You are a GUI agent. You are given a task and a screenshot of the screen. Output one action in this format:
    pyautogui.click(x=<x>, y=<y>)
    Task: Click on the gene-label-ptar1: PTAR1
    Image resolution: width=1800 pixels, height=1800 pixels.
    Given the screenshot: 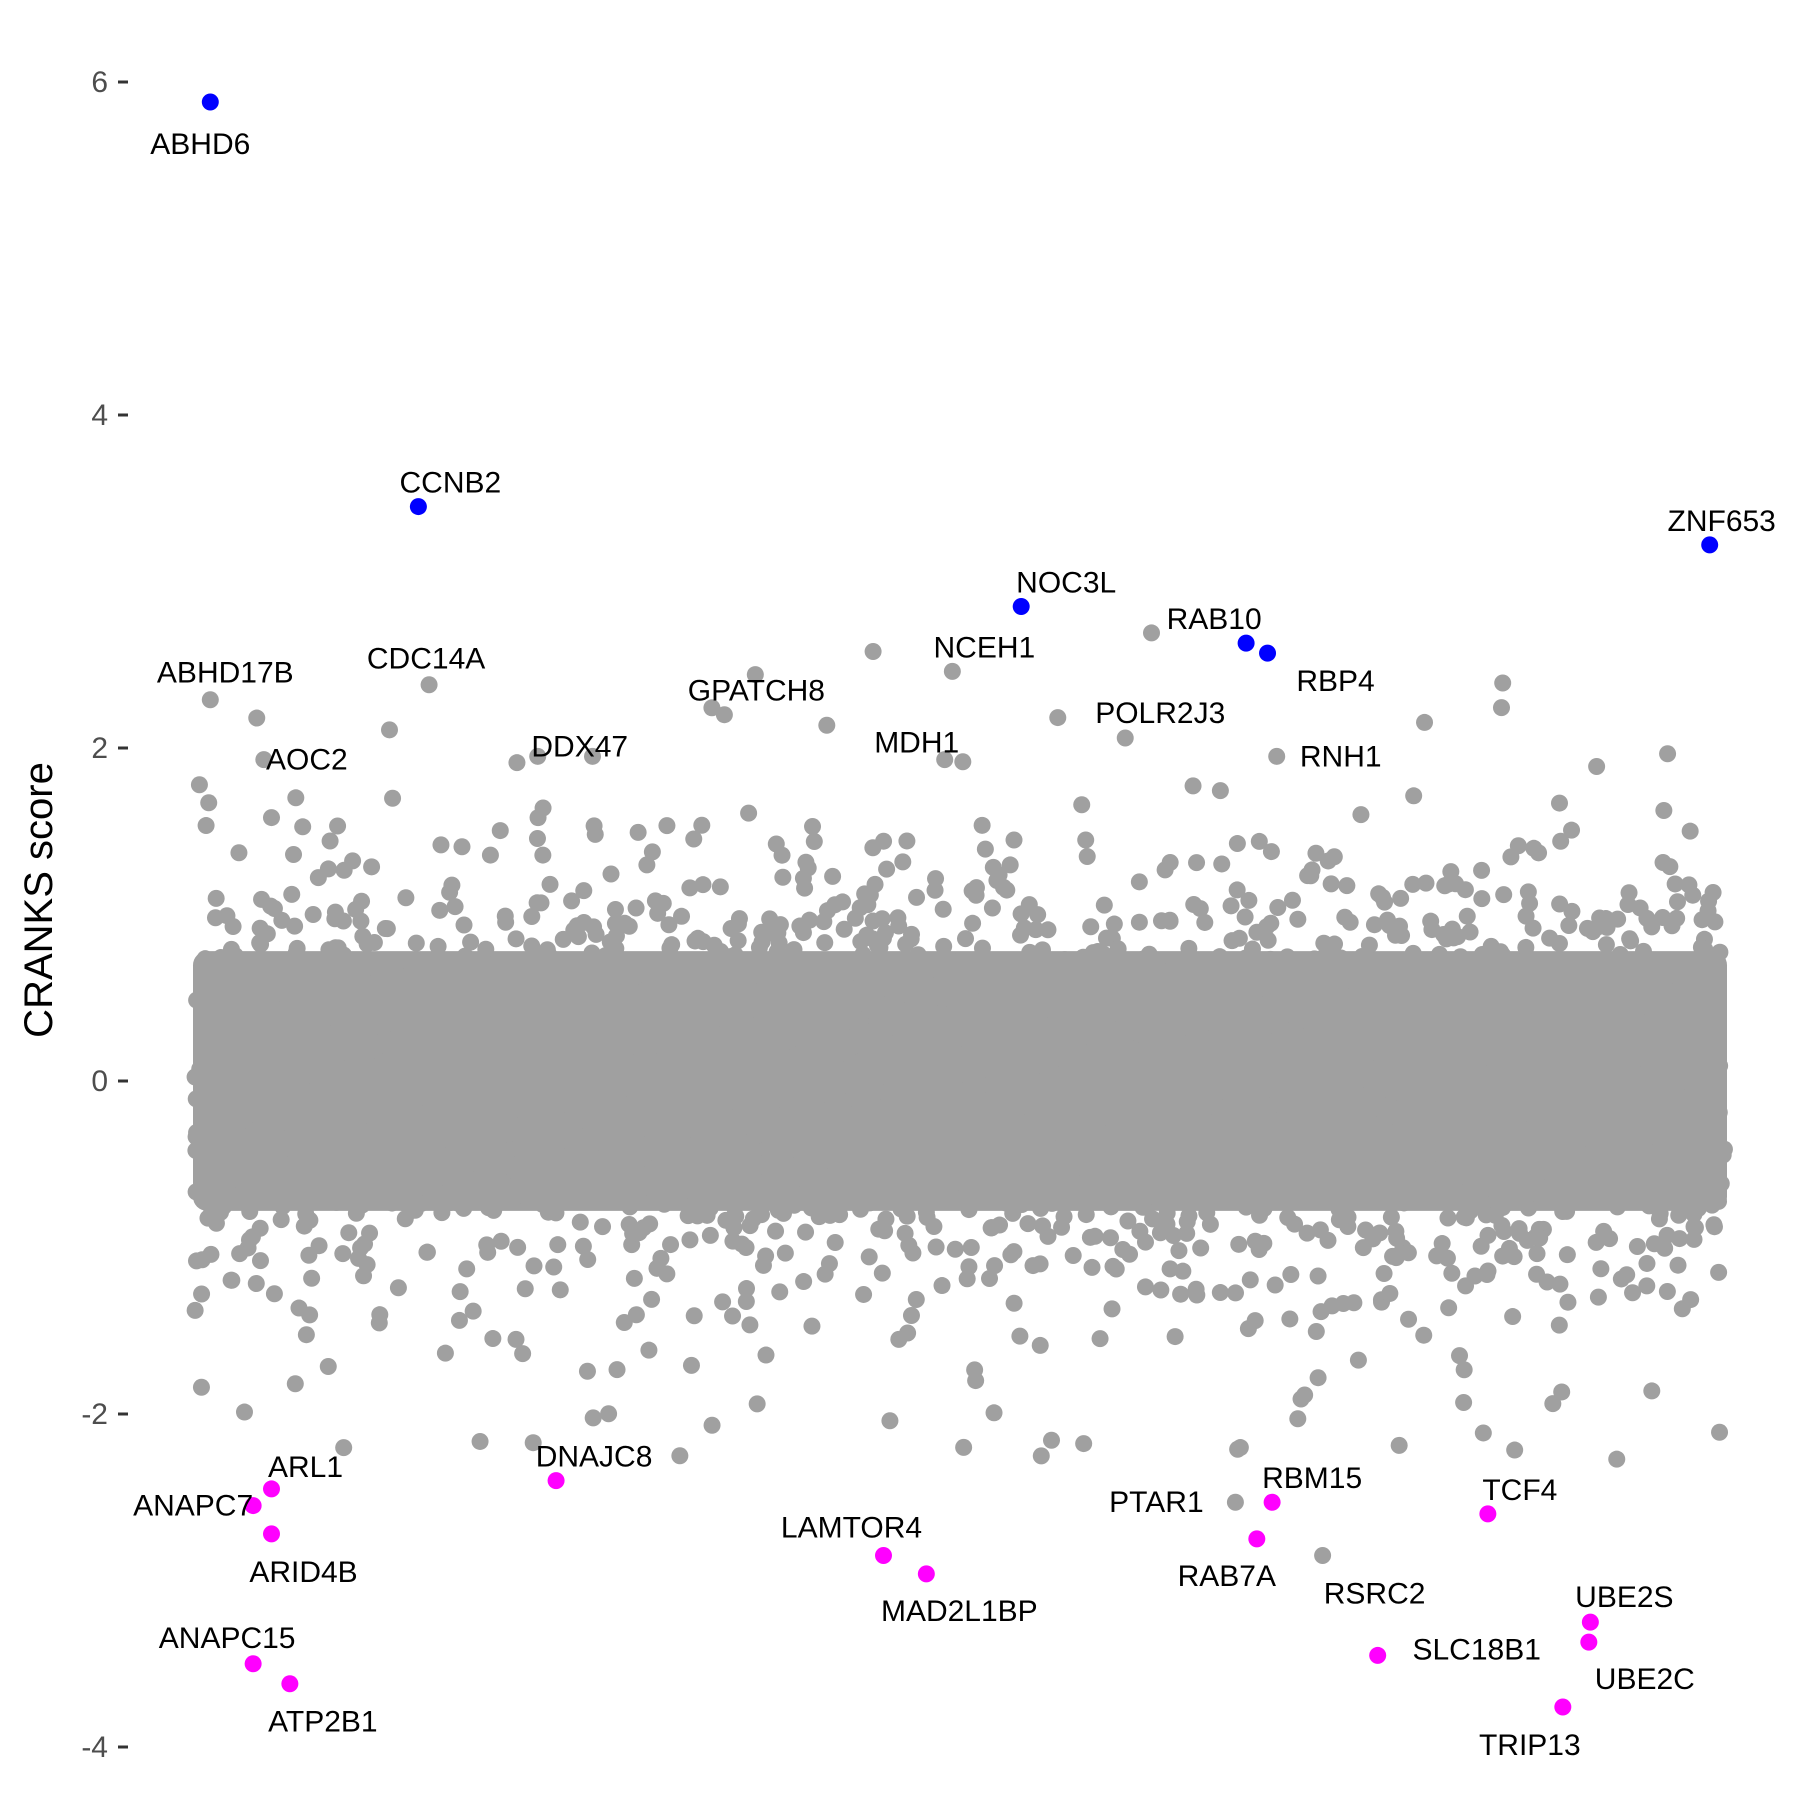 What is the action you would take?
    pyautogui.click(x=1156, y=1502)
    